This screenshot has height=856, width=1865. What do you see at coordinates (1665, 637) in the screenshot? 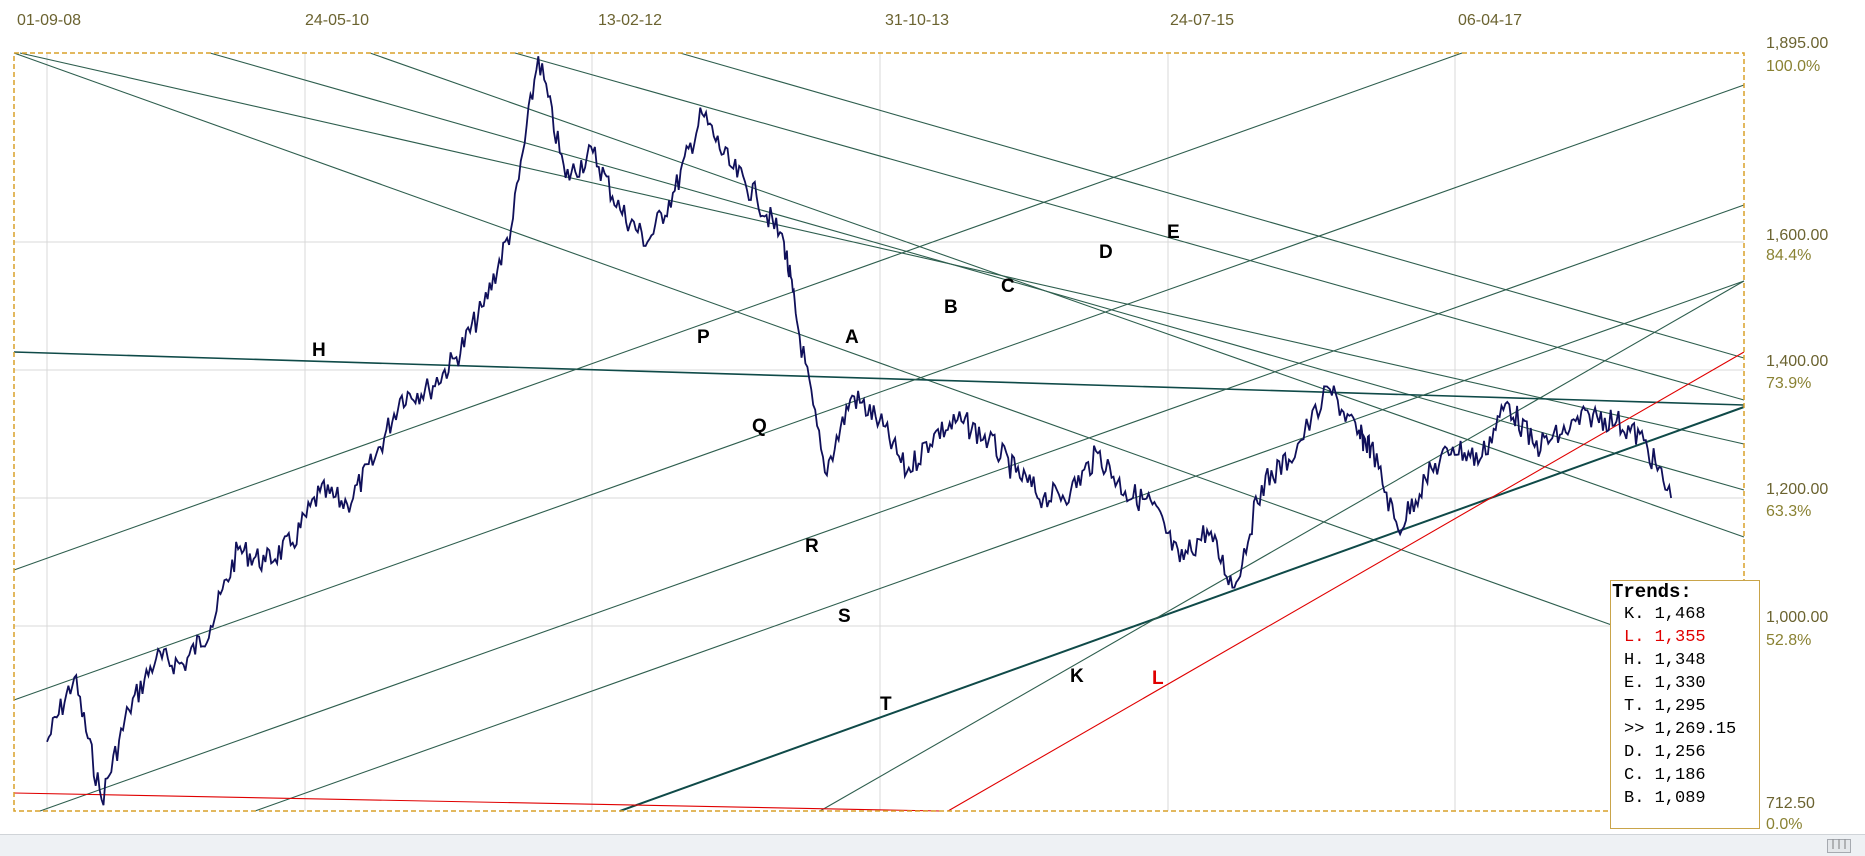
I see `trend-row: L. 1,355` at bounding box center [1665, 637].